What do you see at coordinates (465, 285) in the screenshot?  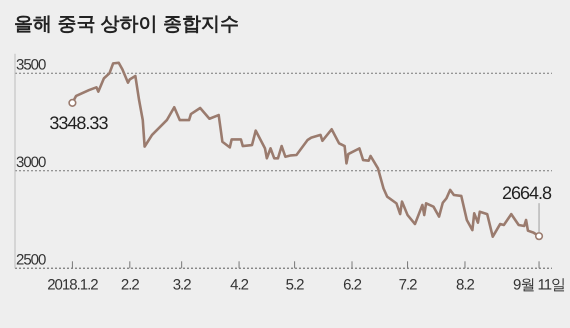 I see `x-tick-label: 8.2` at bounding box center [465, 285].